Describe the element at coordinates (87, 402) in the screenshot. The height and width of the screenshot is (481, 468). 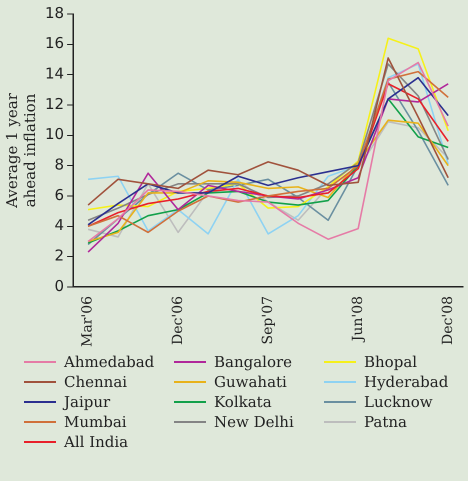
I see `legend-label: Jaipur` at that location.